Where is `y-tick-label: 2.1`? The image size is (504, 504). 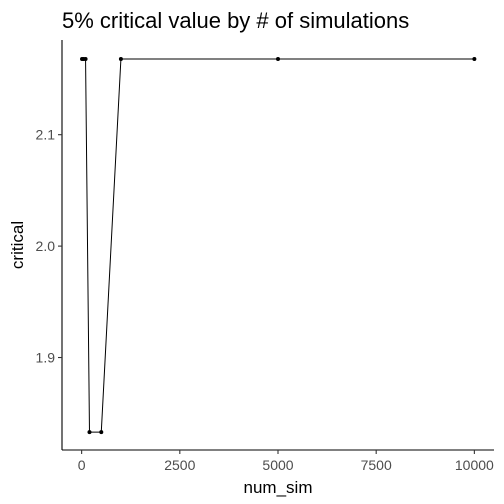 y-tick-label: 2.1 is located at coordinates (46, 135).